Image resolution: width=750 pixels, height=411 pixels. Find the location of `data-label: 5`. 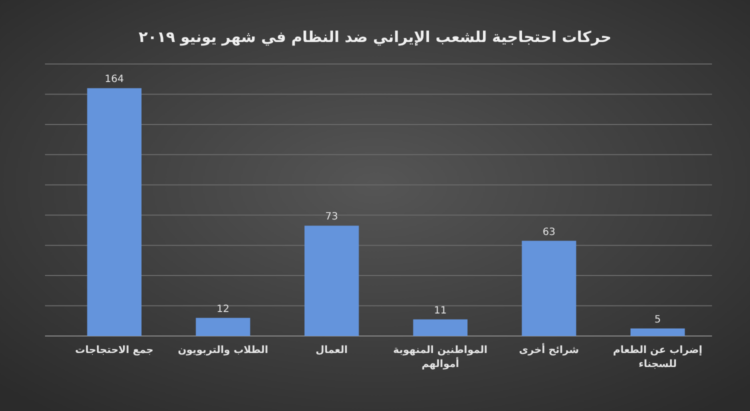

data-label: 5 is located at coordinates (657, 320).